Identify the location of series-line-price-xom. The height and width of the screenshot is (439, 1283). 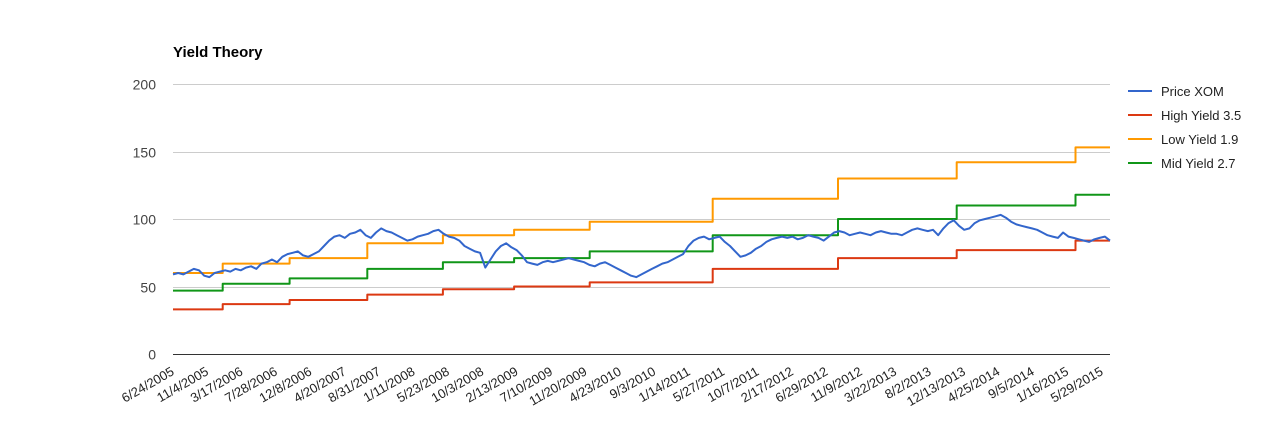
(641, 246).